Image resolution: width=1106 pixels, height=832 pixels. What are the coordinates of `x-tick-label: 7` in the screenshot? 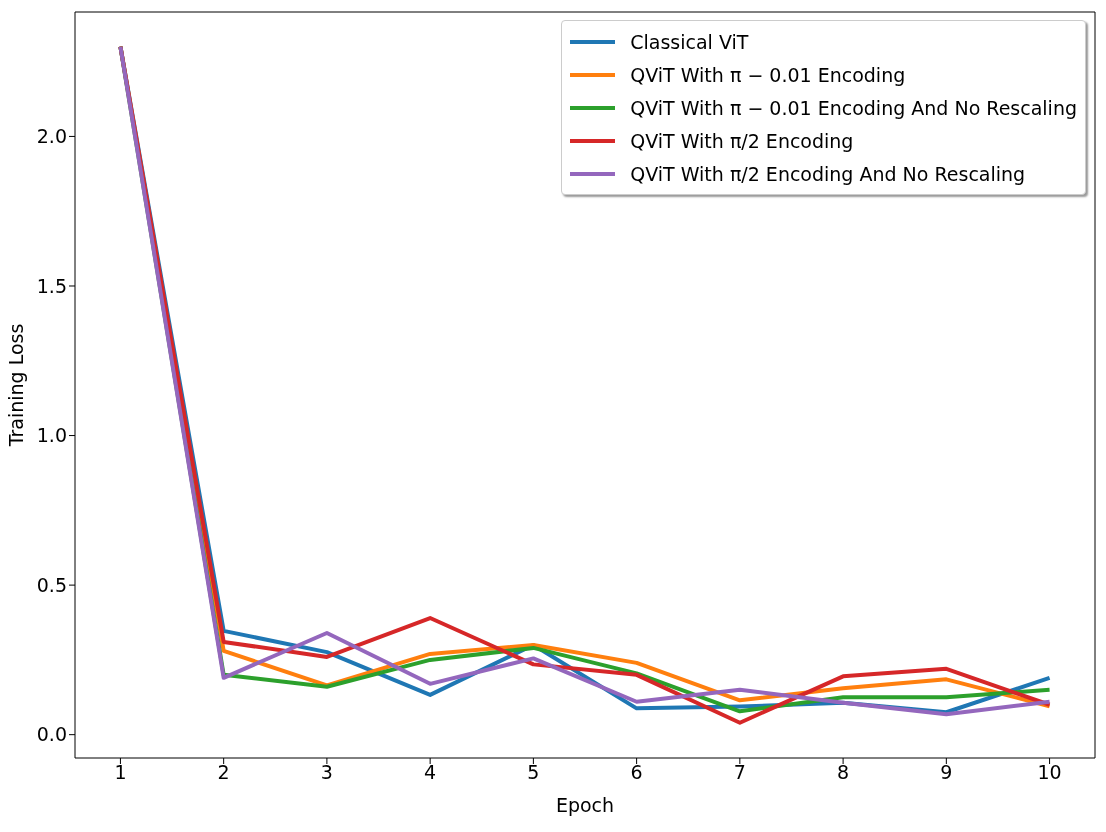 It's located at (739, 772).